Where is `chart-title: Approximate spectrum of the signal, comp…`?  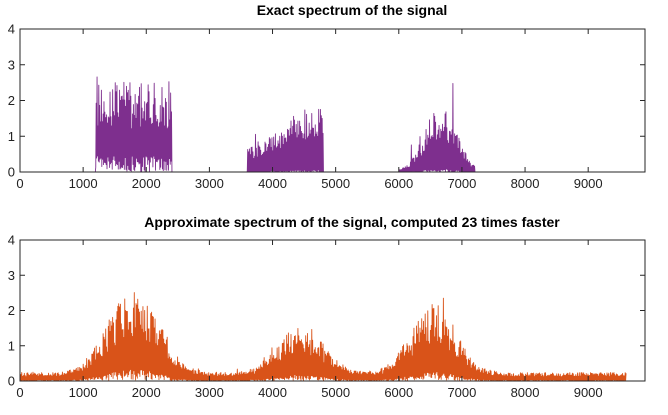
chart-title: Approximate spectrum of the signal, comp… is located at coordinates (352, 222).